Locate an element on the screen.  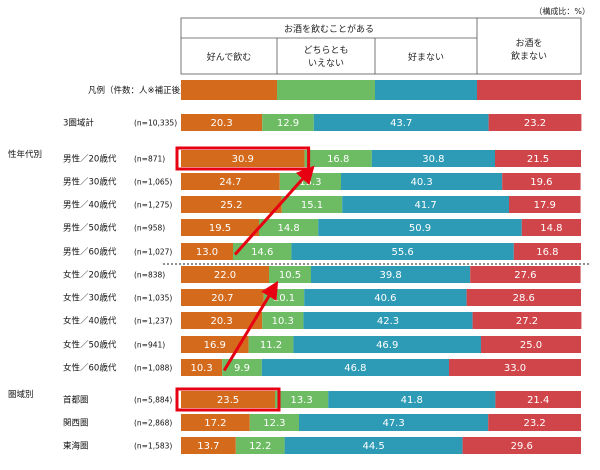
row-n: (n=10,335) is located at coordinates (155, 123).